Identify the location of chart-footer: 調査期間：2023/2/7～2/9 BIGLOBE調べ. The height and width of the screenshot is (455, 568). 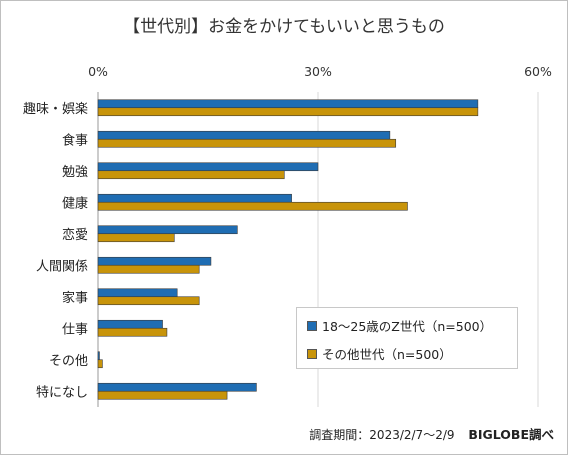
(431, 433).